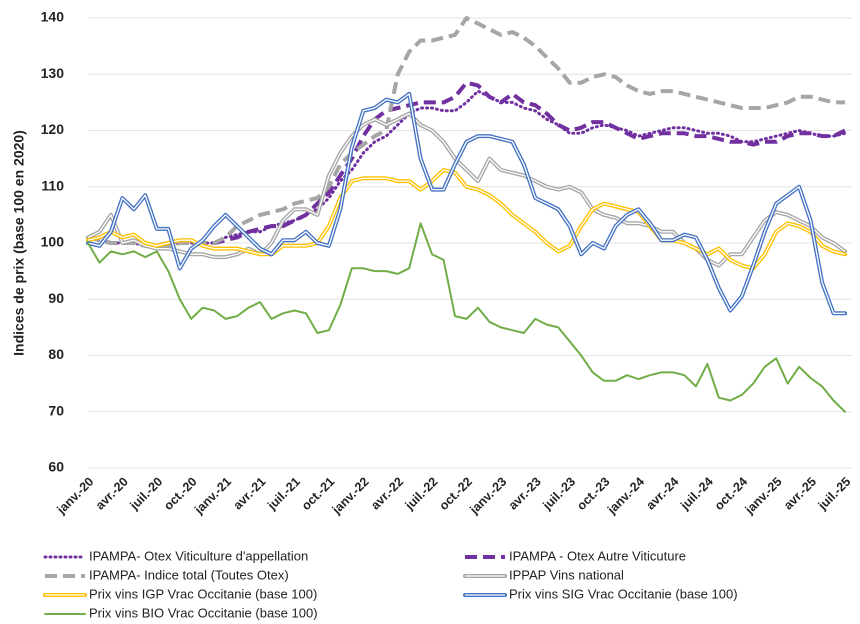 The width and height of the screenshot is (860, 624). I want to click on y-tick-label: 120, so click(53, 129).